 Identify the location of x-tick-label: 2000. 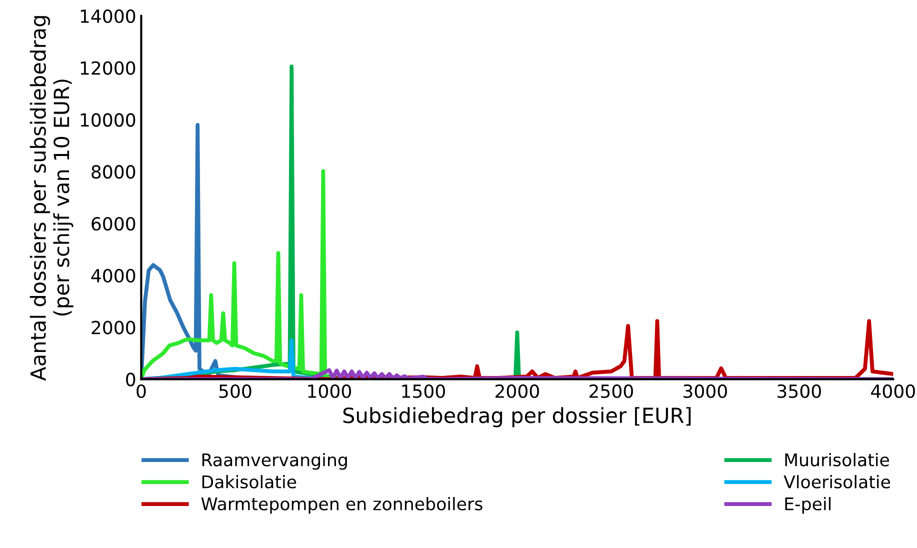
(517, 391).